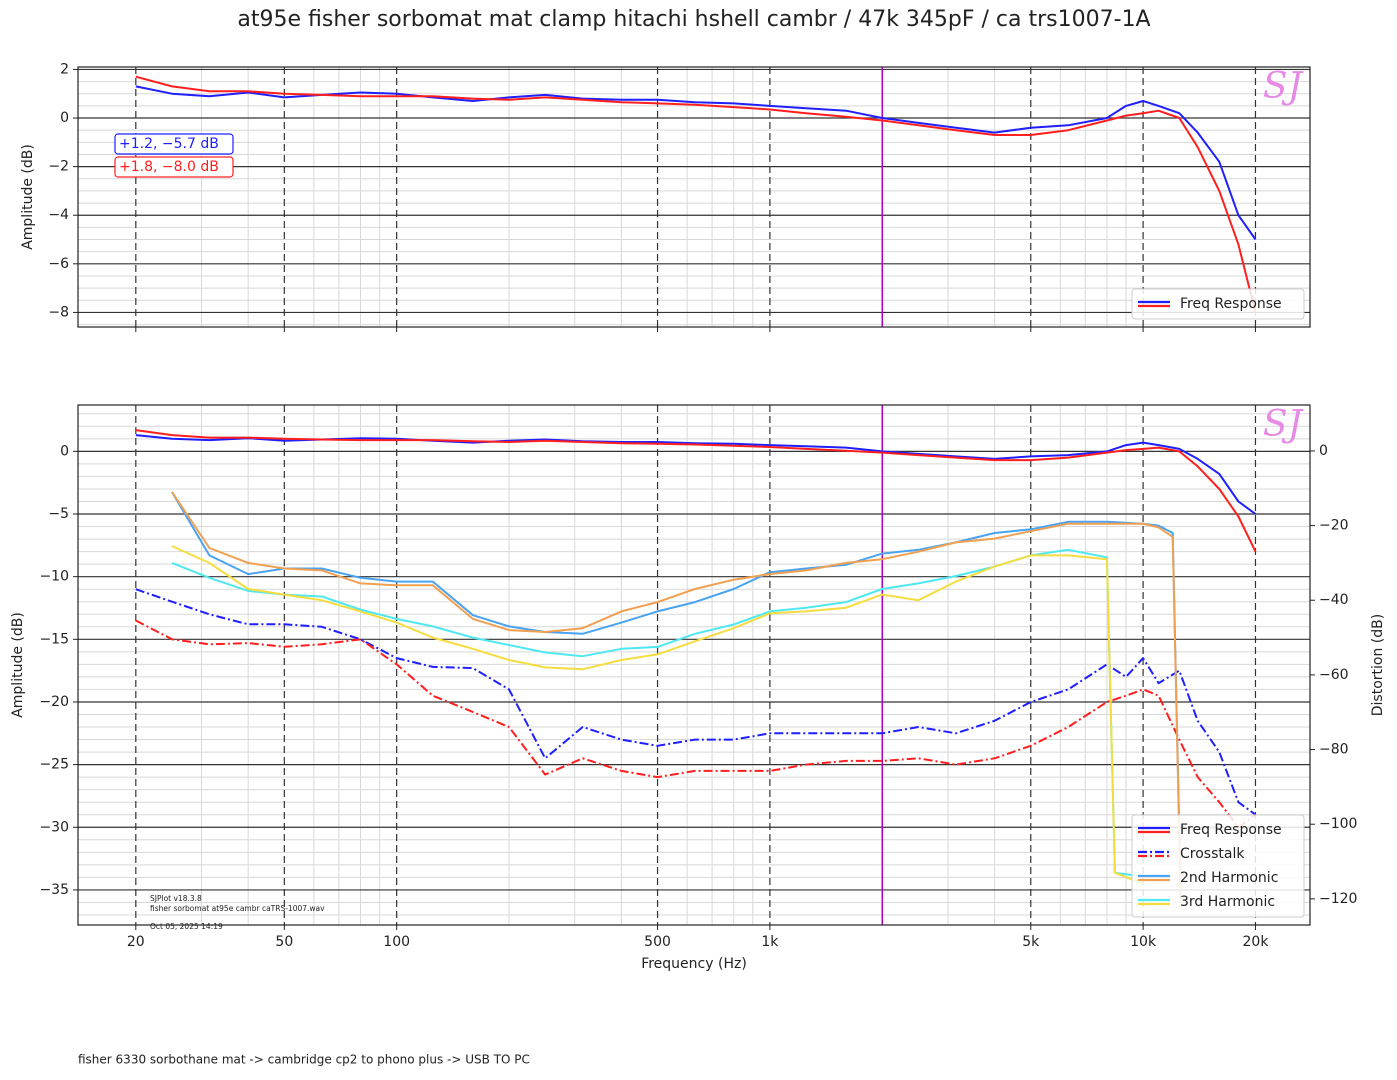 This screenshot has height=1080, width=1397. I want to click on y2-tick-label: −60, so click(1334, 675).